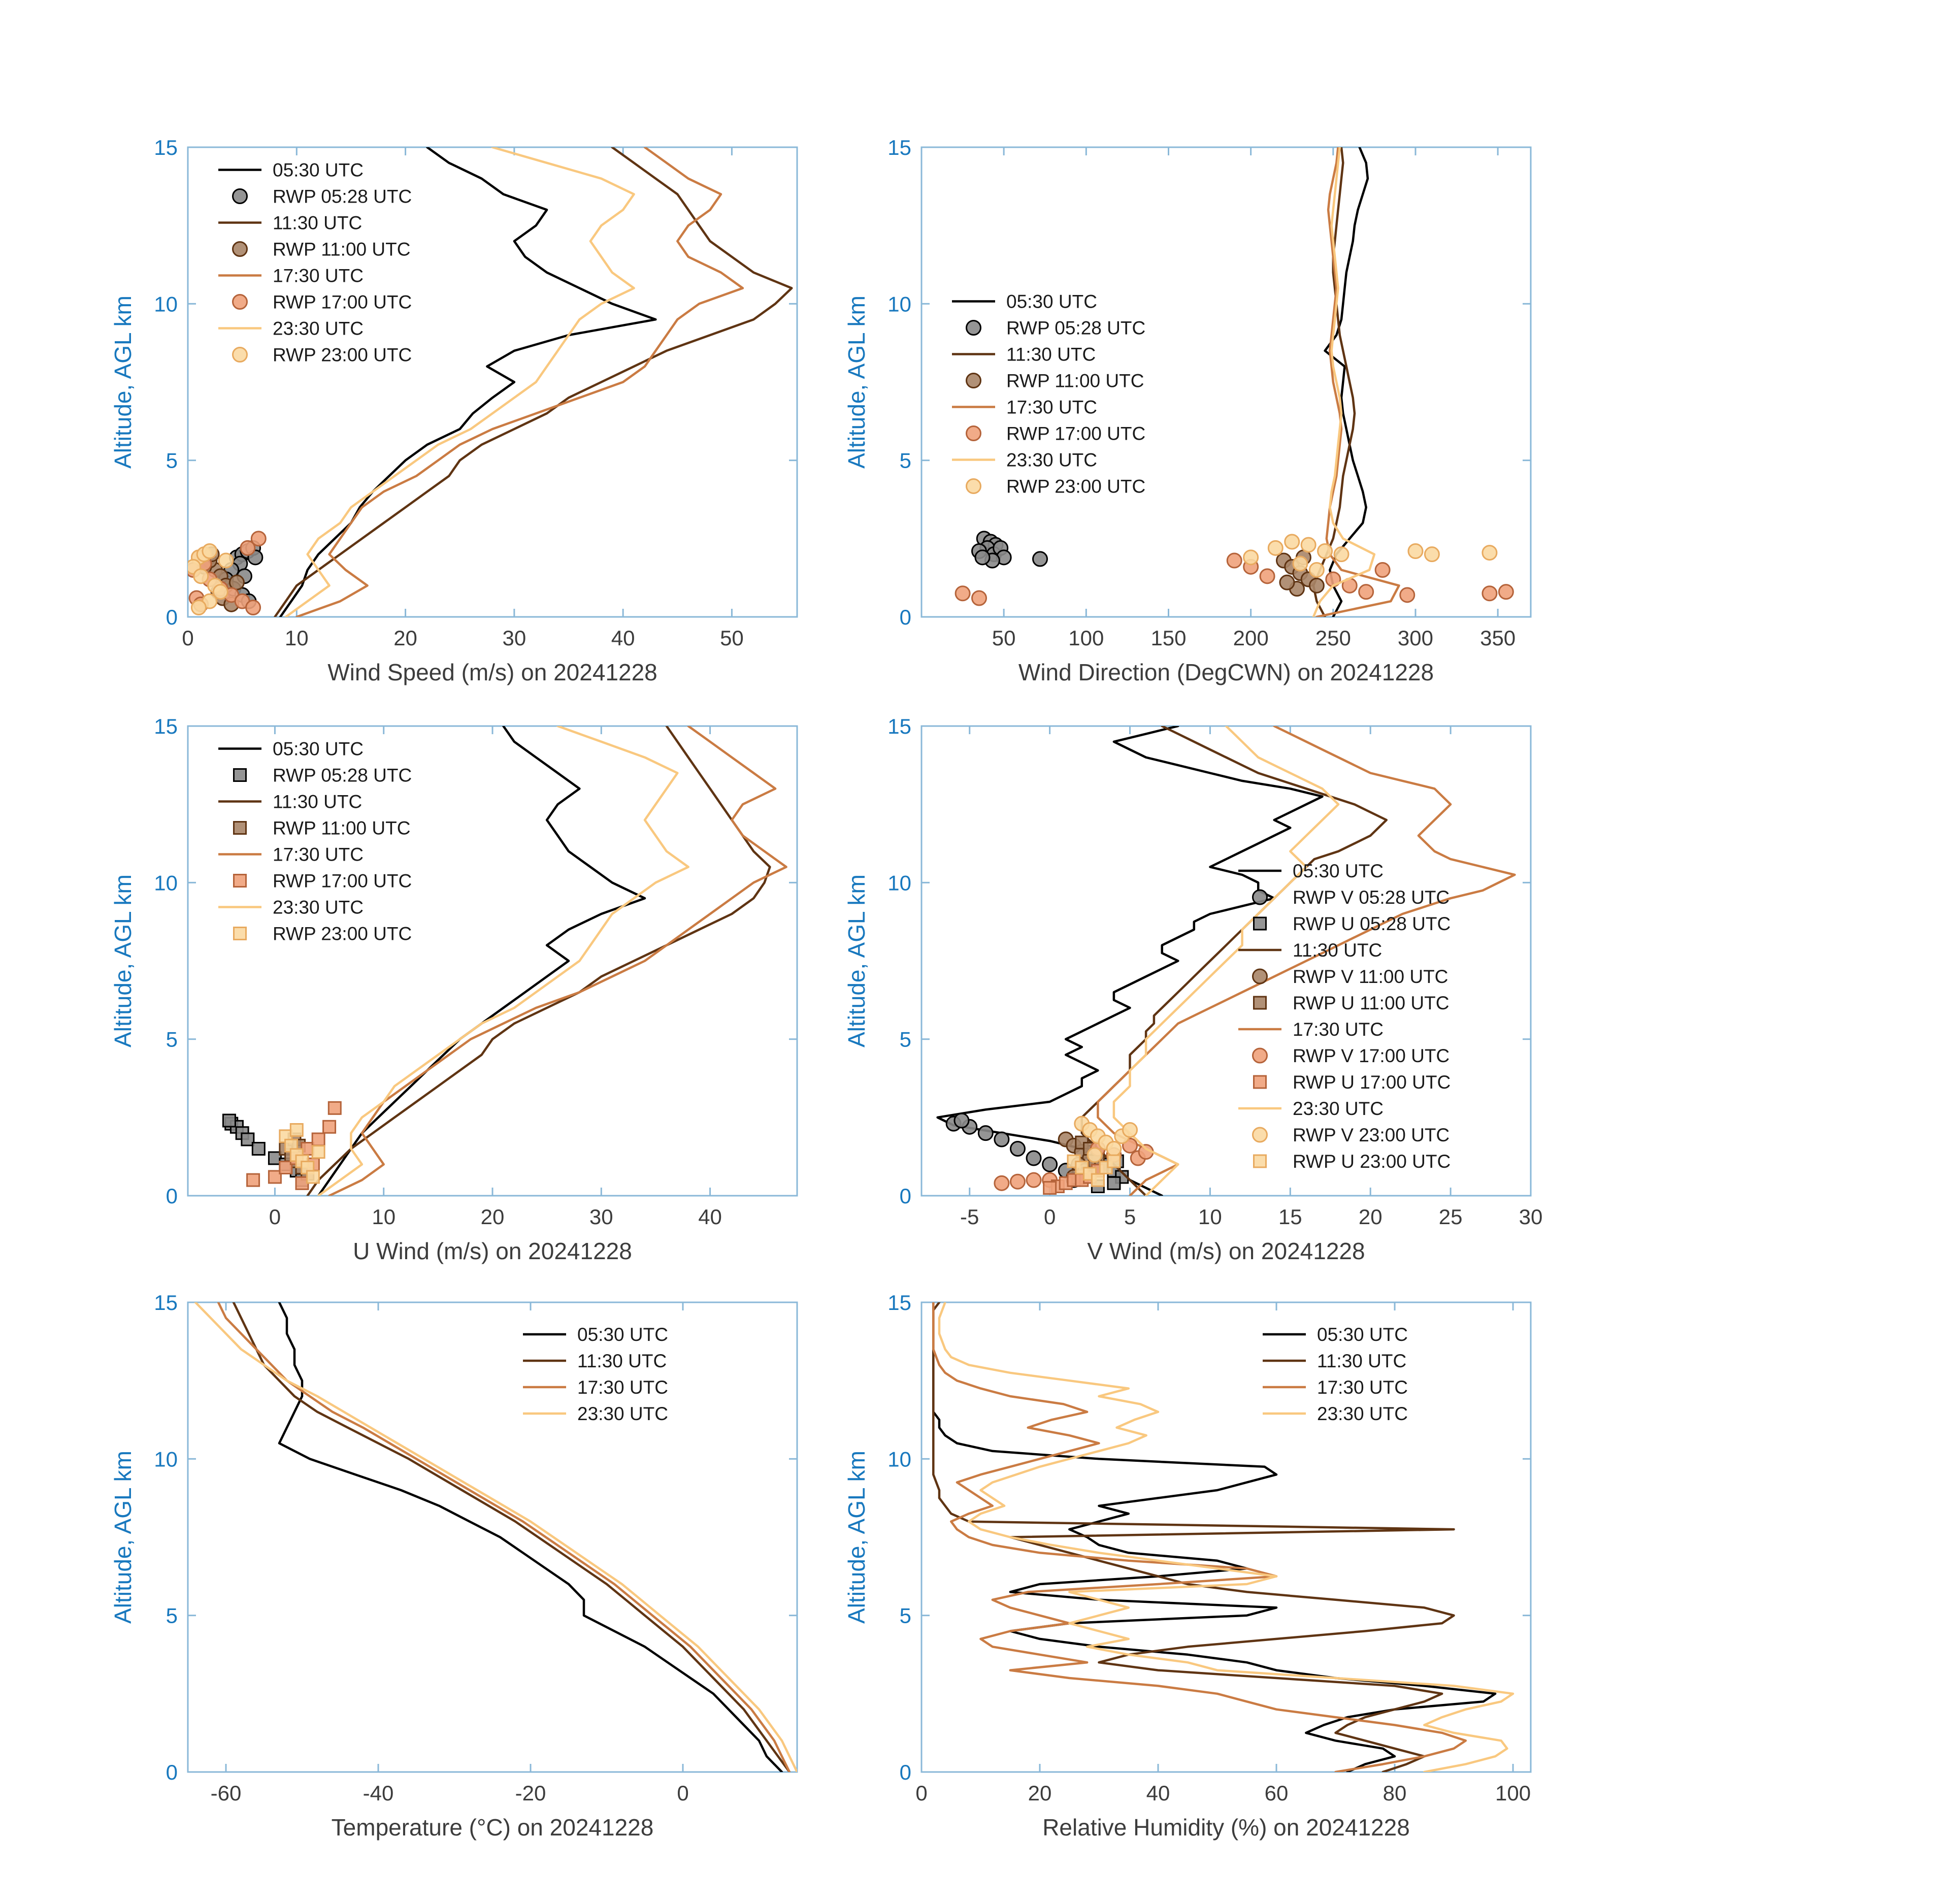 The image size is (1942, 1904). Describe the element at coordinates (378, 1793) in the screenshot. I see `svg-text: -40` at that location.